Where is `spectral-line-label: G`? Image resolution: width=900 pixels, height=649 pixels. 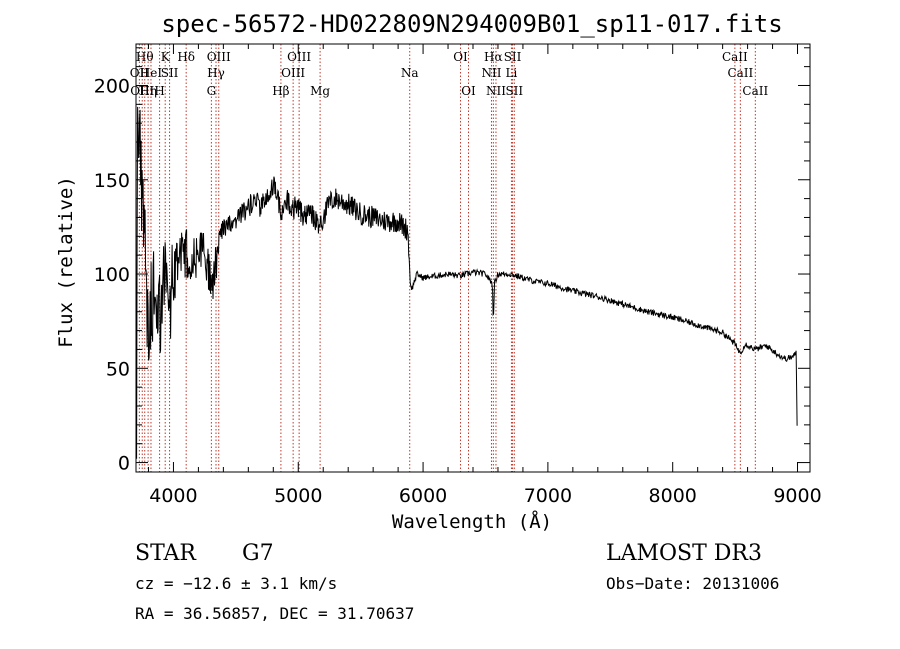 spectral-line-label: G is located at coordinates (212, 91).